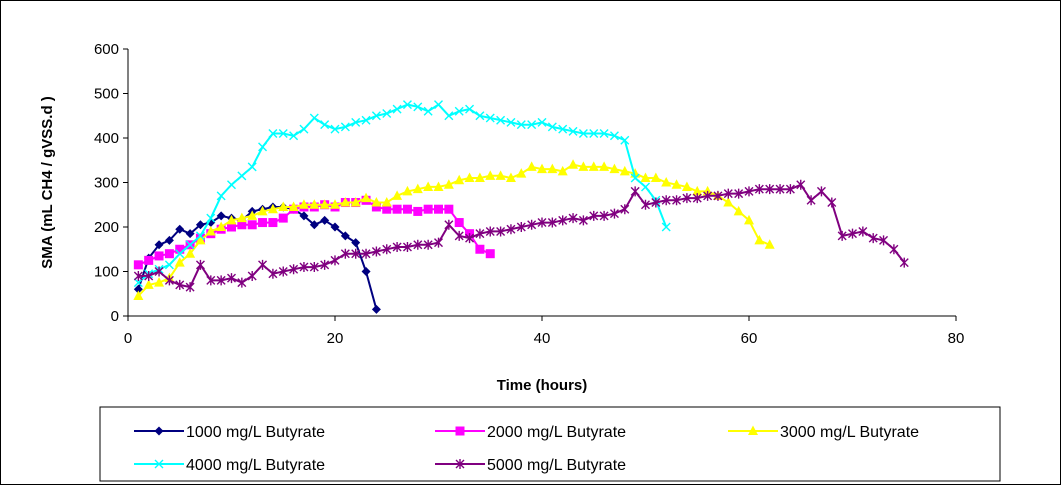  What do you see at coordinates (542, 338) in the screenshot?
I see `x-tick-label: 40` at bounding box center [542, 338].